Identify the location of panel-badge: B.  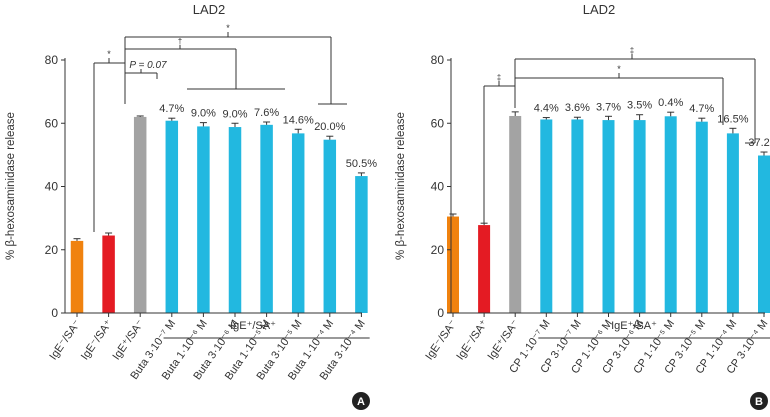
(759, 401).